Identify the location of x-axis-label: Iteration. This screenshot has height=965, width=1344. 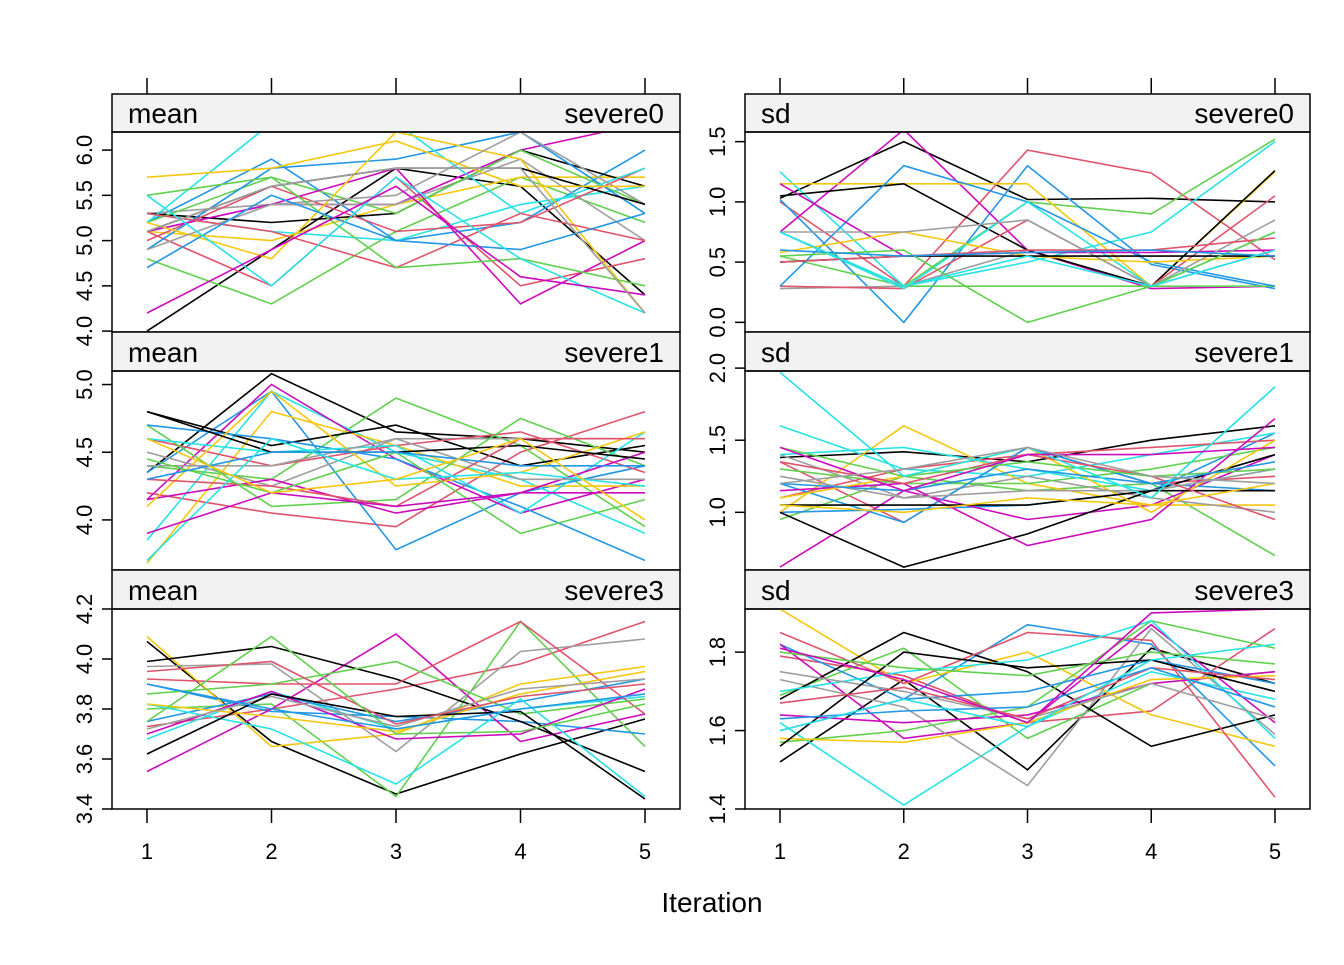
(711, 902).